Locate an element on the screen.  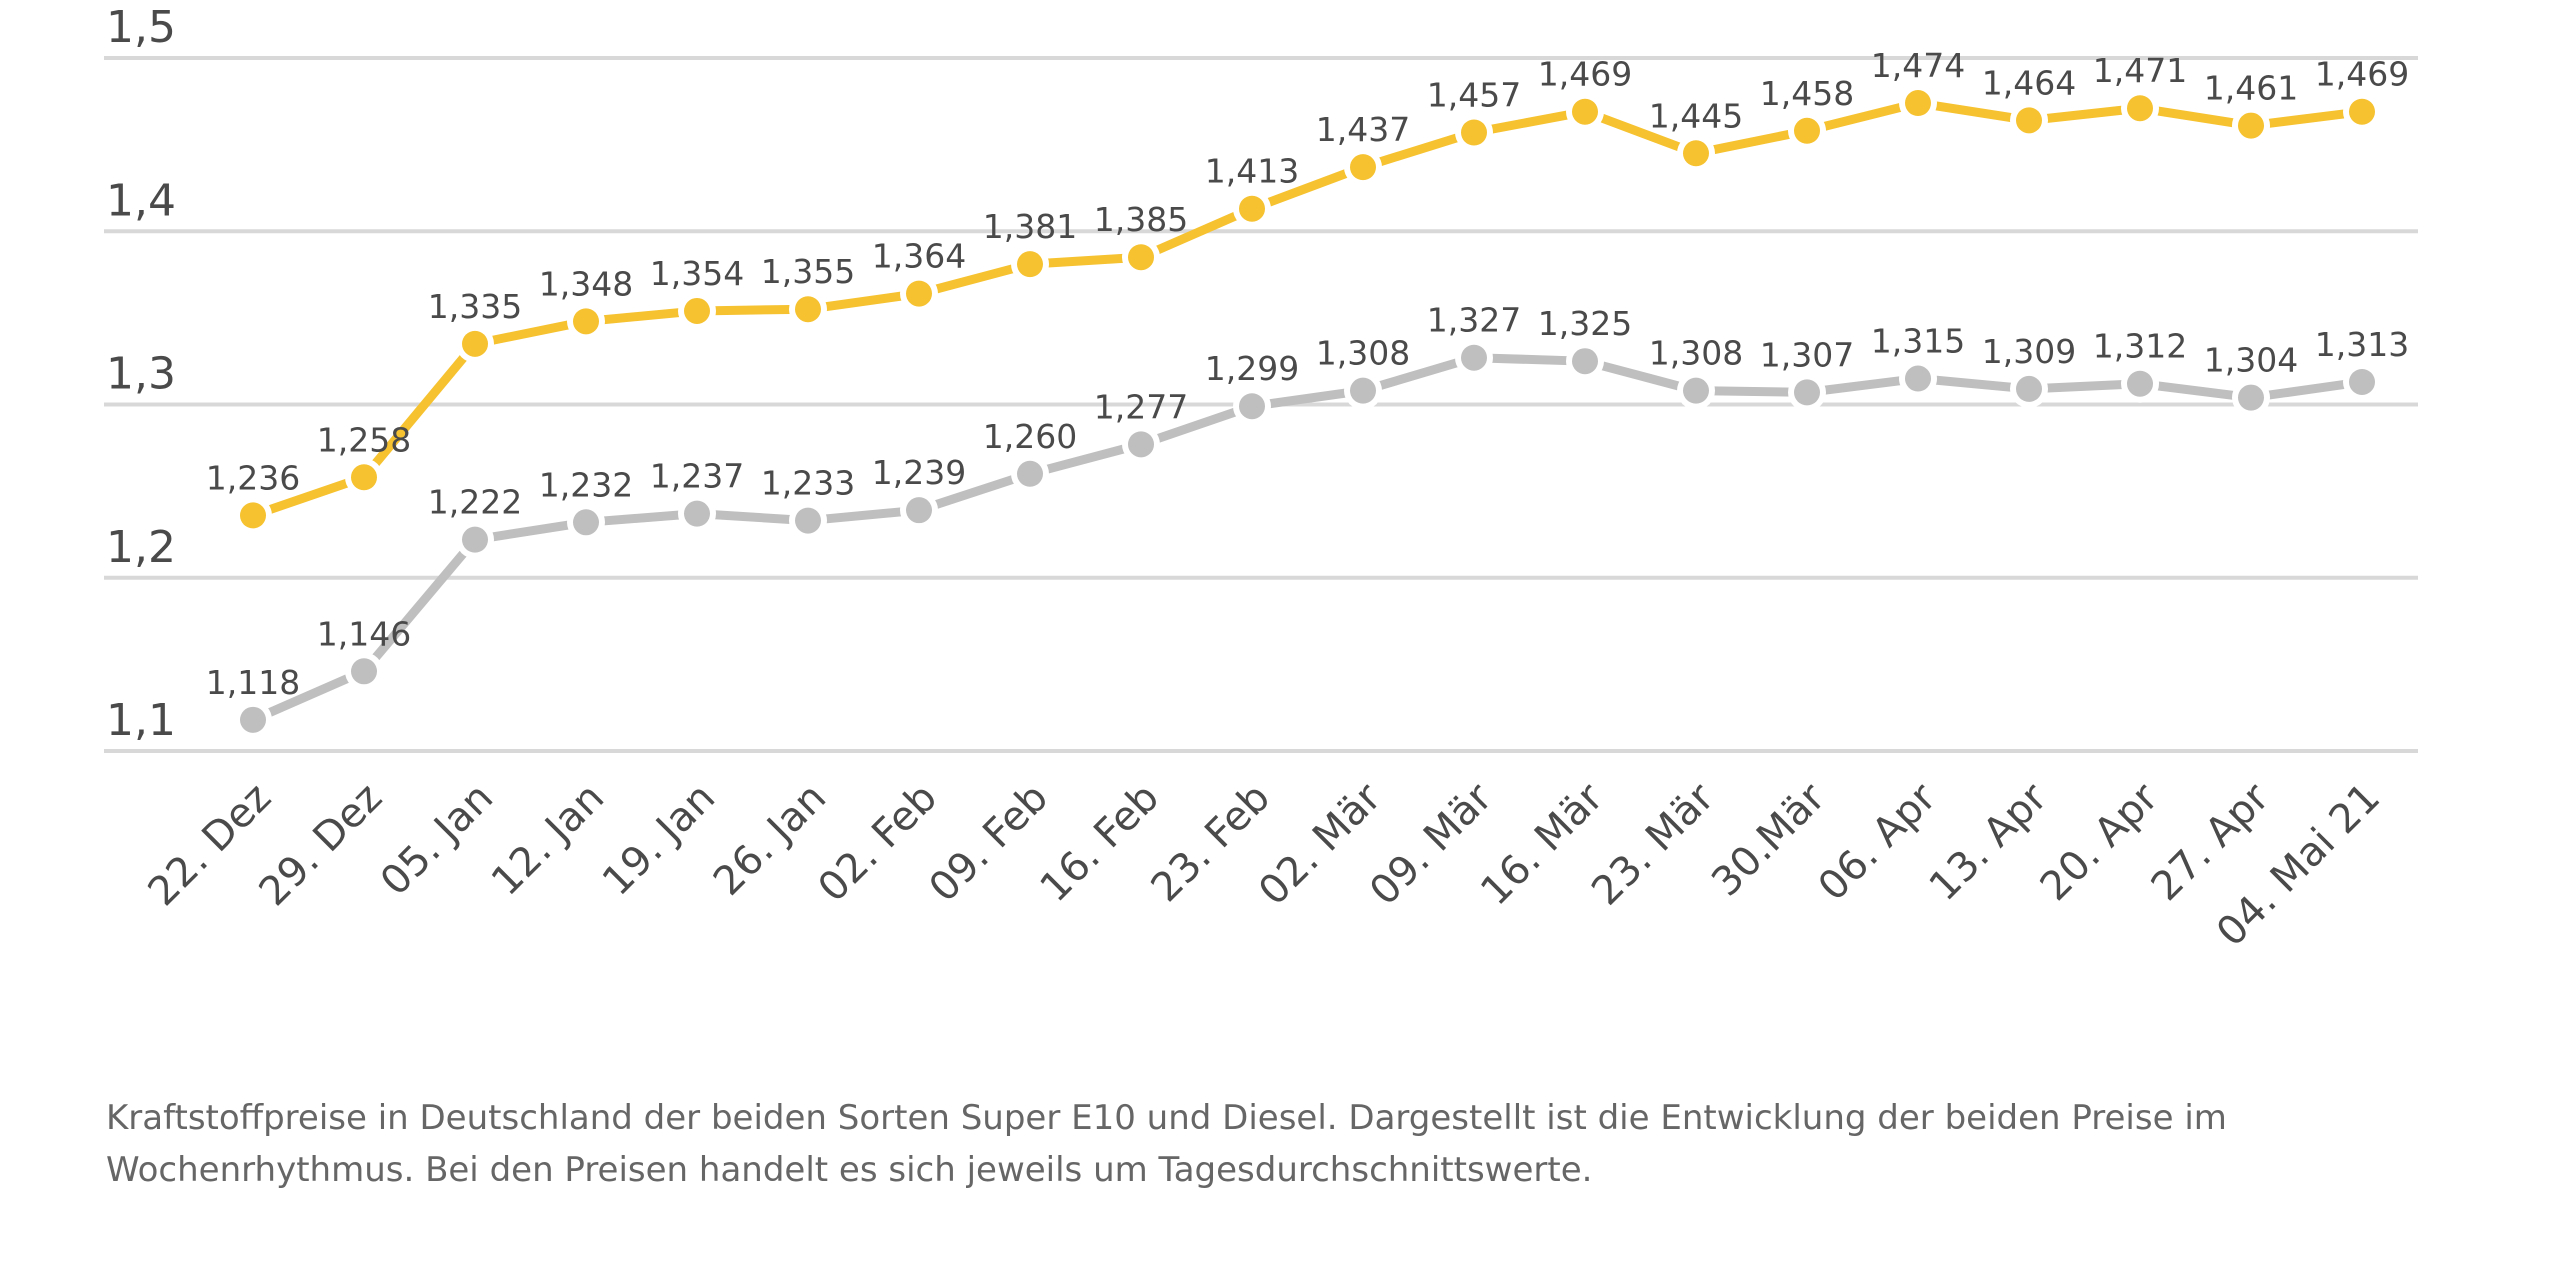
data-label: 1,308 is located at coordinates (1363, 353).